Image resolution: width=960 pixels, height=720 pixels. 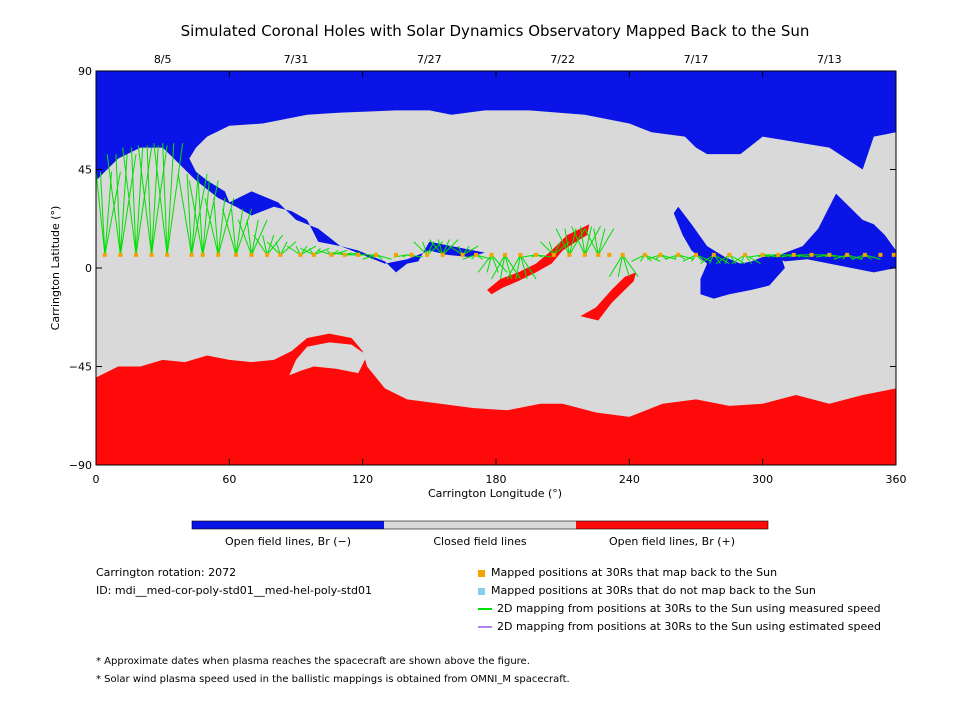 What do you see at coordinates (85, 170) in the screenshot?
I see `y-tick-label: 45` at bounding box center [85, 170].